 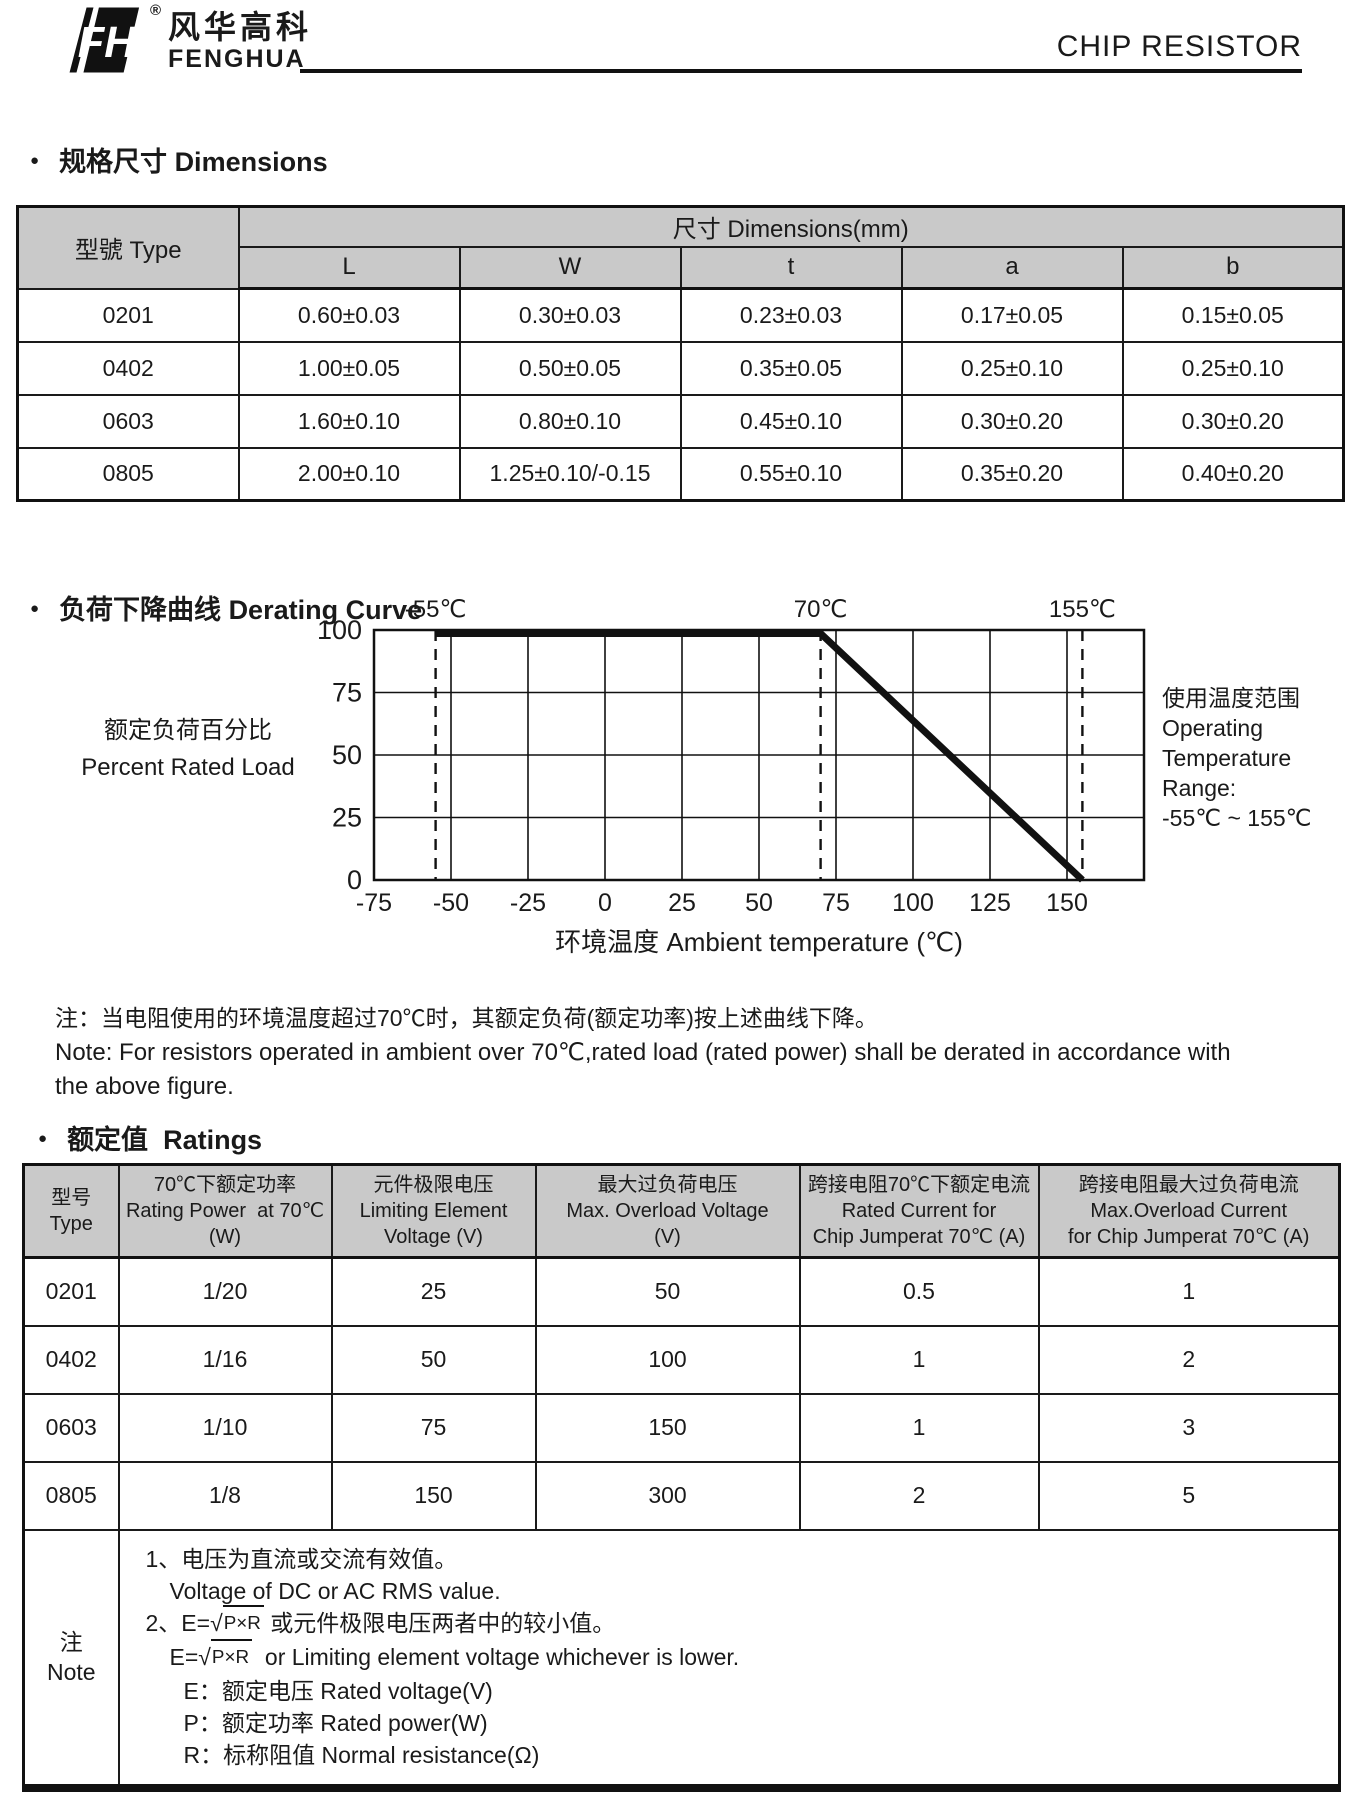 What do you see at coordinates (107, 43) in the screenshot?
I see `svg-text: FH` at bounding box center [107, 43].